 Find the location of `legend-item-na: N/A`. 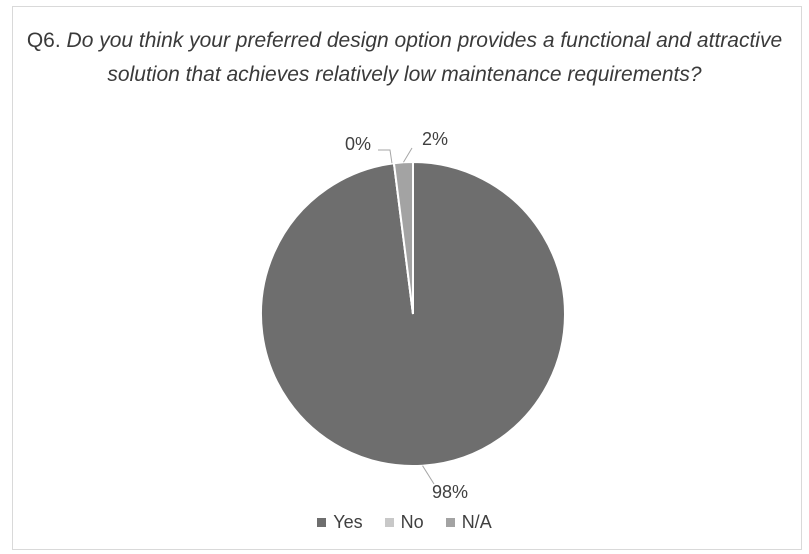

legend-item-na: N/A is located at coordinates (469, 522).